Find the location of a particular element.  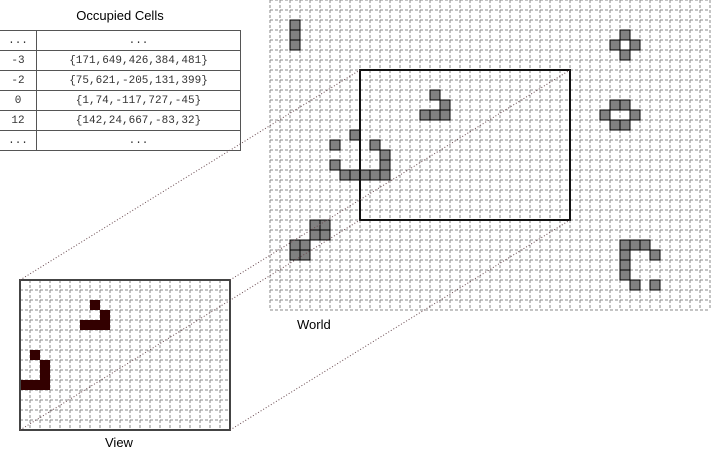

view-label: View is located at coordinates (119, 442).